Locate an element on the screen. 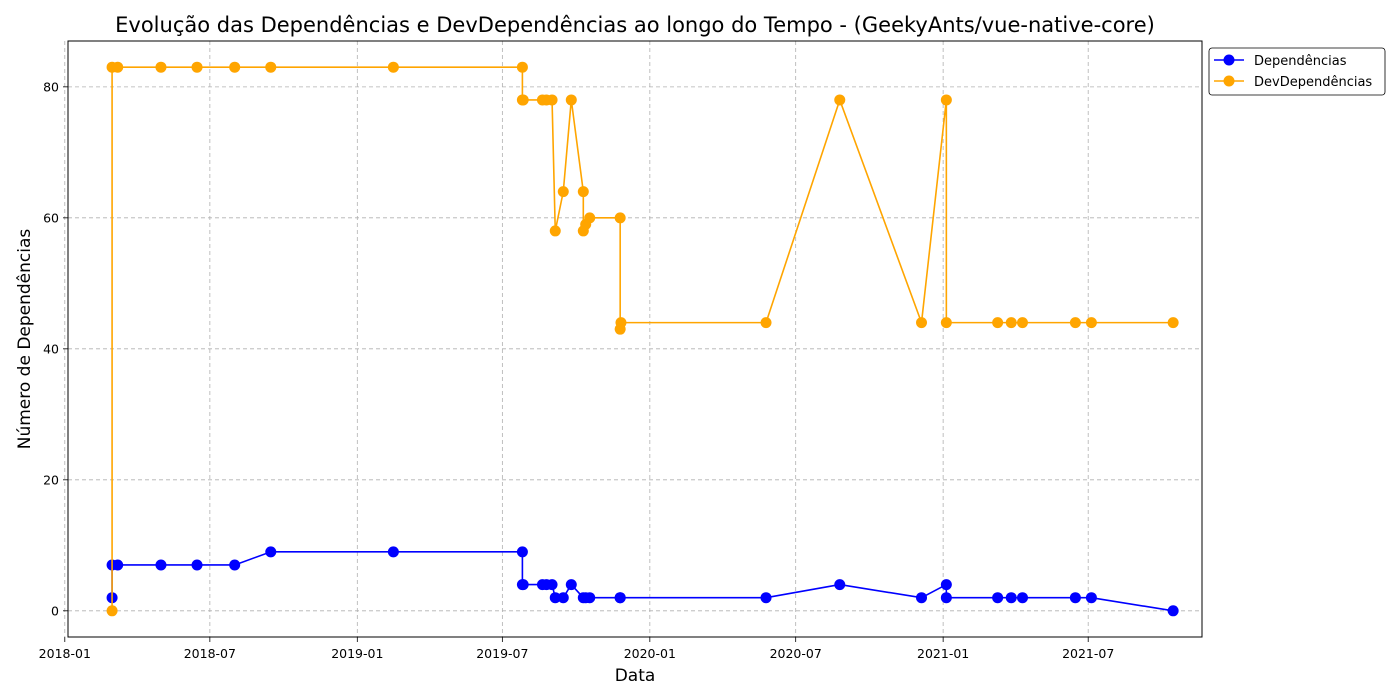  x-tick-label: 2020-07 is located at coordinates (796, 653).